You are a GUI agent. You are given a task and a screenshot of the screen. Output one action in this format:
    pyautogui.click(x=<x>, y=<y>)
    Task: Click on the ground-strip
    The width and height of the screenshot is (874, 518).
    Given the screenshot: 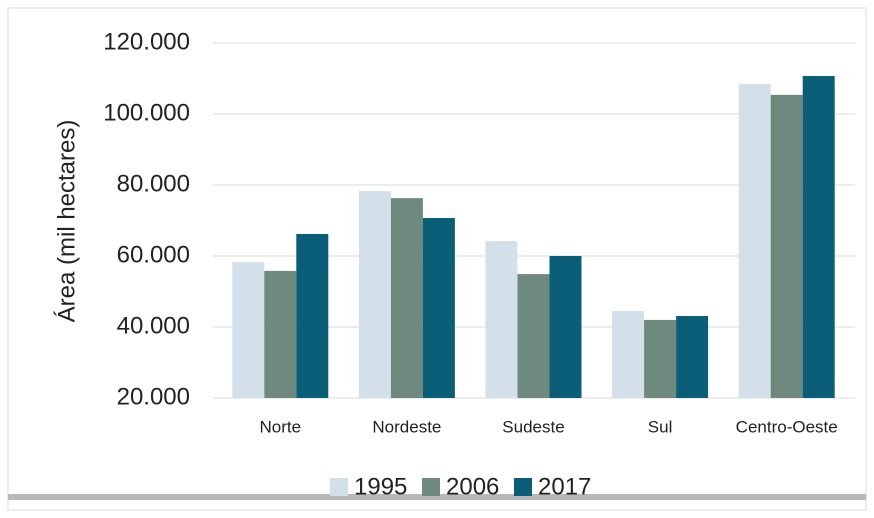 What is the action you would take?
    pyautogui.click(x=437, y=497)
    